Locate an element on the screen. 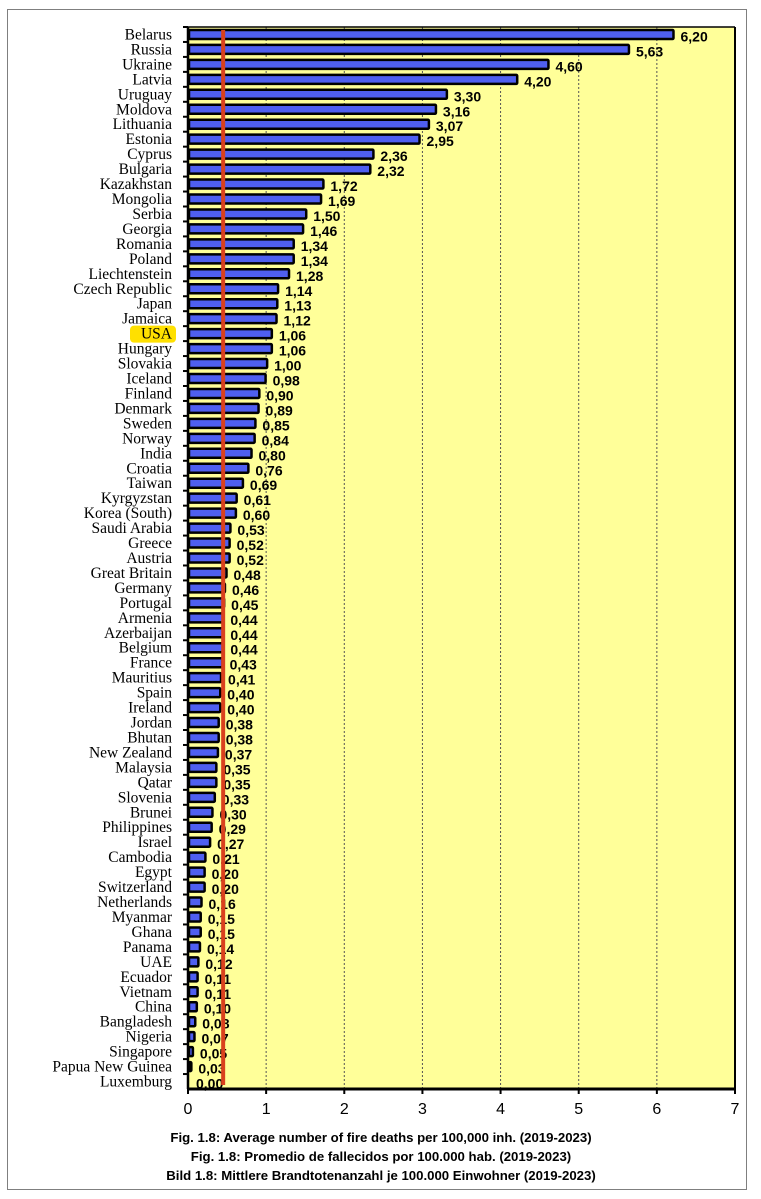  category-label: Mongolia is located at coordinates (142, 199).